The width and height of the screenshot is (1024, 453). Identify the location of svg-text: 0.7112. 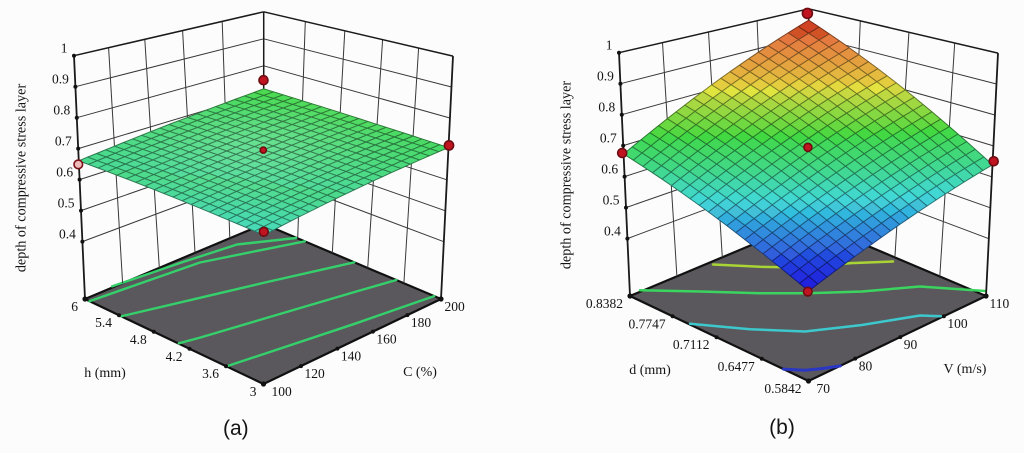
(691, 344).